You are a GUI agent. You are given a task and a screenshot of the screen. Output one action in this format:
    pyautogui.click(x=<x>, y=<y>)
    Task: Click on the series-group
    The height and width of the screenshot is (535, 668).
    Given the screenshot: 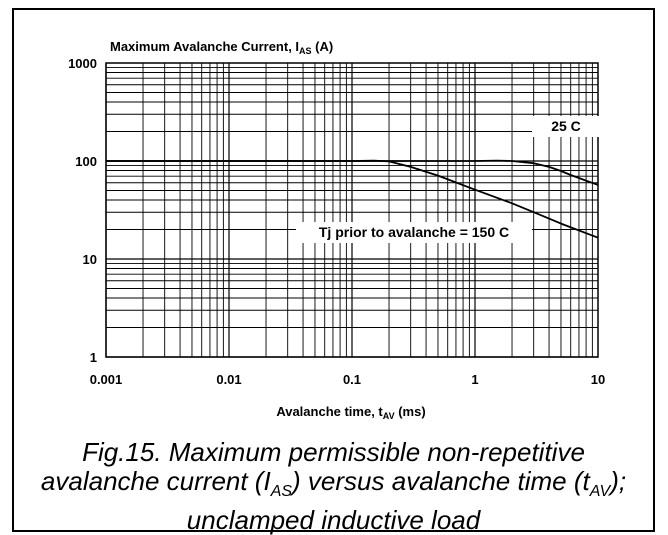 What is the action you would take?
    pyautogui.click(x=352, y=199)
    